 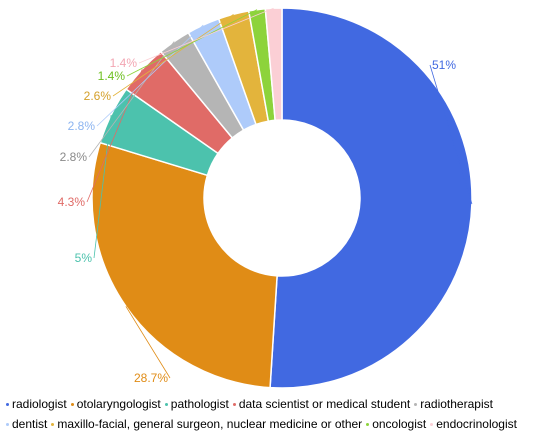 I want to click on legend-item: radiologist, so click(x=36, y=404).